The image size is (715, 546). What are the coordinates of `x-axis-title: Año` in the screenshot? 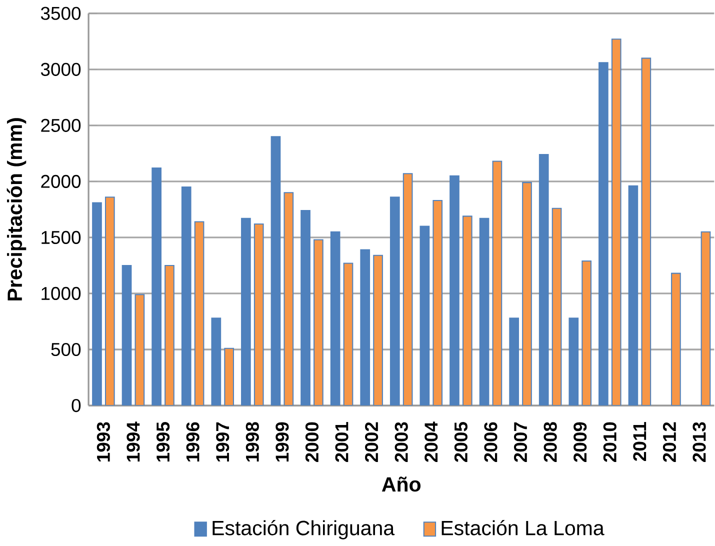 It's located at (401, 484).